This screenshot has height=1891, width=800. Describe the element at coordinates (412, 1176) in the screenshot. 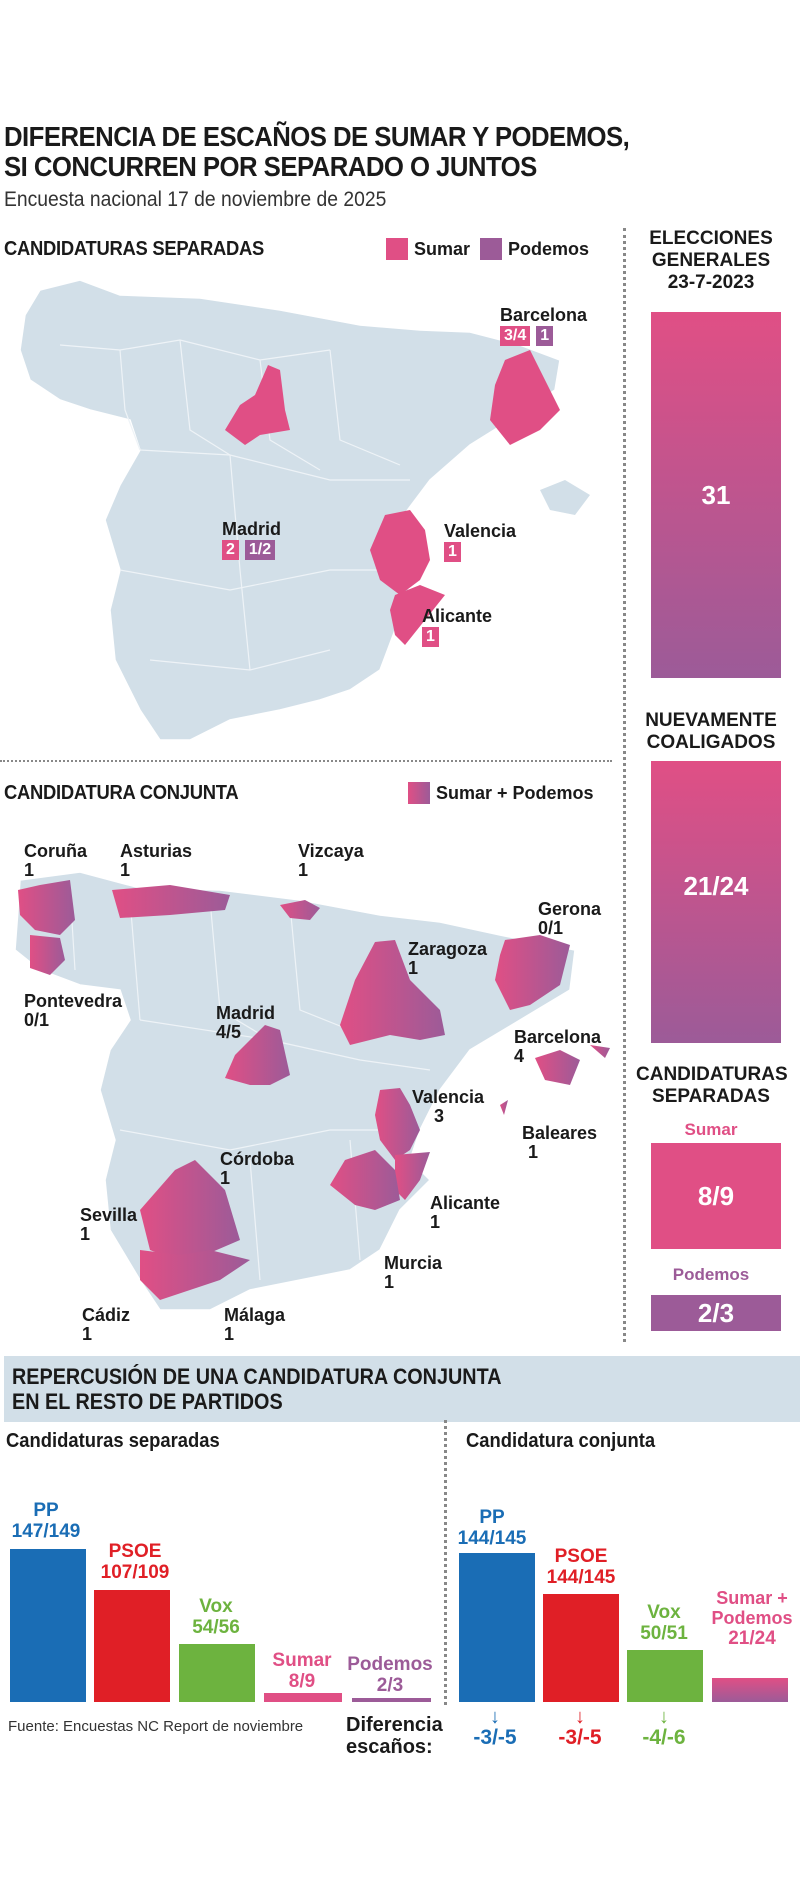

I see `alicante-region` at that location.